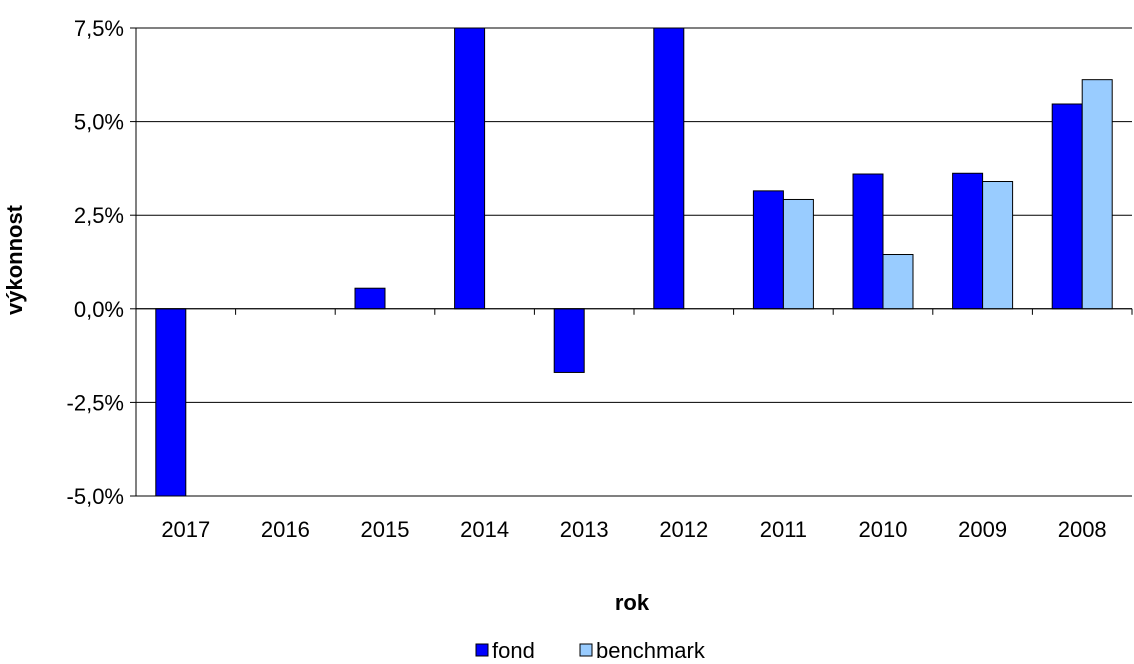  What do you see at coordinates (285, 529) in the screenshot?
I see `x-tick-label: 2016` at bounding box center [285, 529].